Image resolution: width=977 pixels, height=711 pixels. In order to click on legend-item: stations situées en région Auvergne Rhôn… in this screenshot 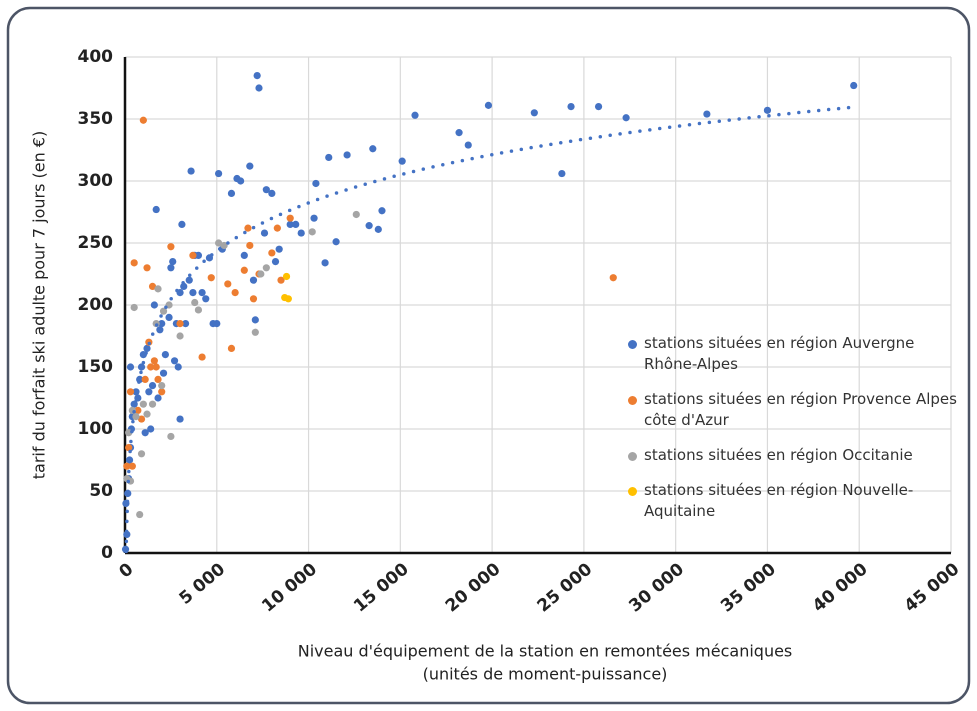, I will do `click(795, 354)`.